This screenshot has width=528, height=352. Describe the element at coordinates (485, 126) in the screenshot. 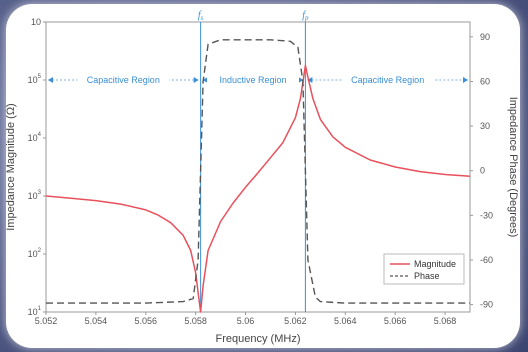

I see `y-right-tick-label: 30` at that location.